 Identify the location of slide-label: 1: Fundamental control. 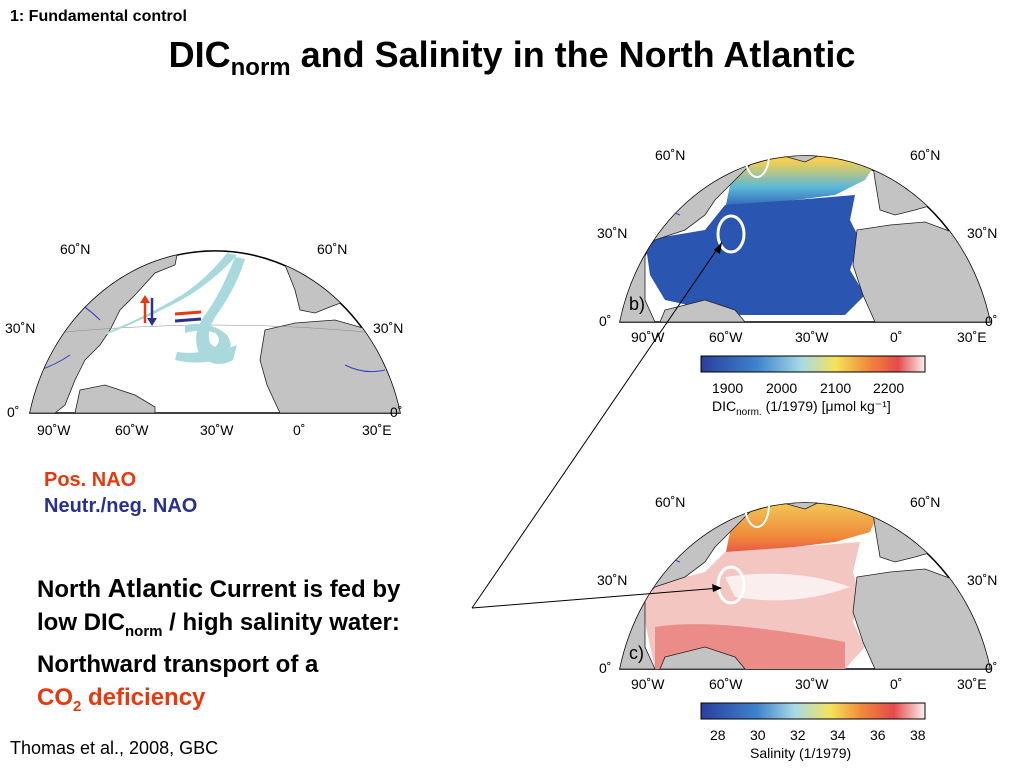
(98, 16).